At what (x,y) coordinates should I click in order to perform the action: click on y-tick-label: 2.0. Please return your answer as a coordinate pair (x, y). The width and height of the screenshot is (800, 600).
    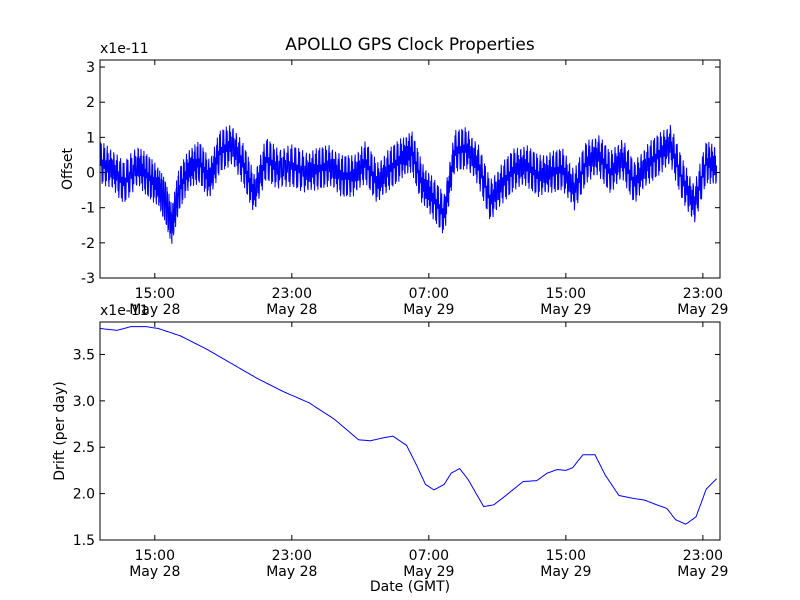
    Looking at the image, I should click on (84, 495).